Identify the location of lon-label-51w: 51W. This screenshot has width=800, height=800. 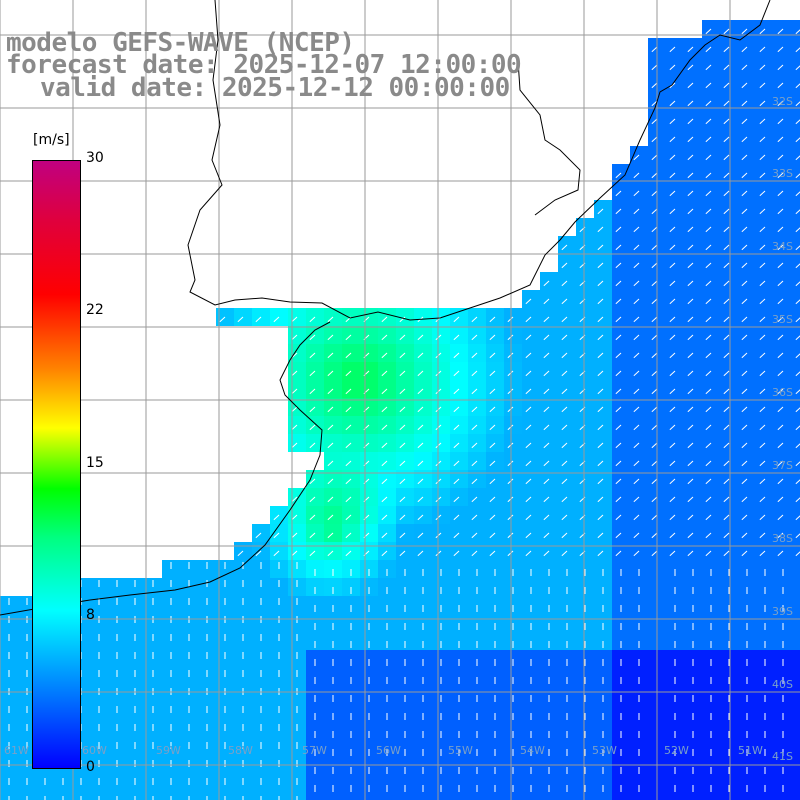
(750, 750).